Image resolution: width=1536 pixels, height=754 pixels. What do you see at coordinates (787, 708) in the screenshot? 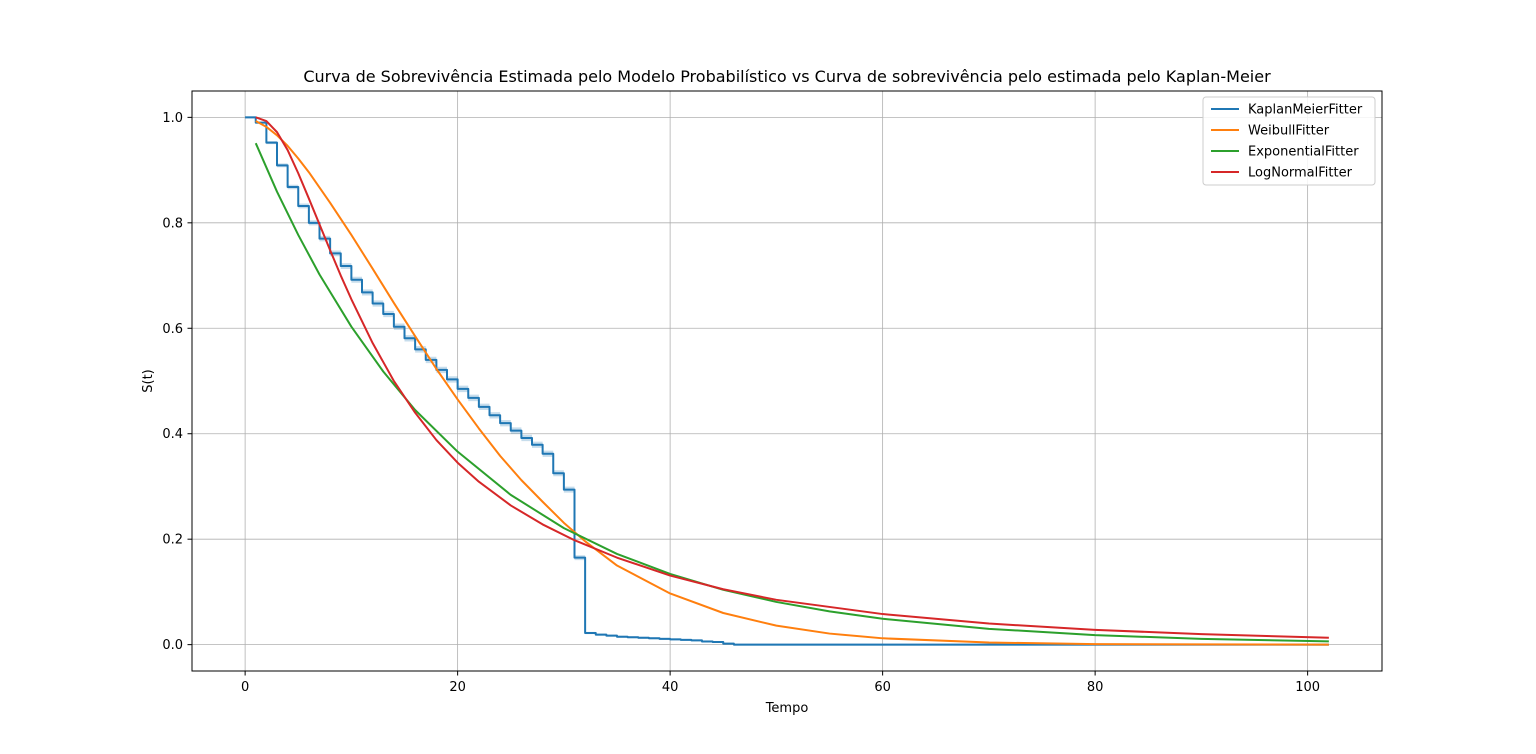
I see `x-axis-label: Tempo` at bounding box center [787, 708].